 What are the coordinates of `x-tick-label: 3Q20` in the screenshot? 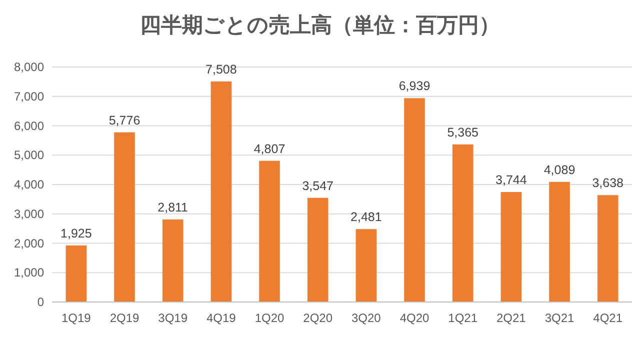 It's located at (366, 318).